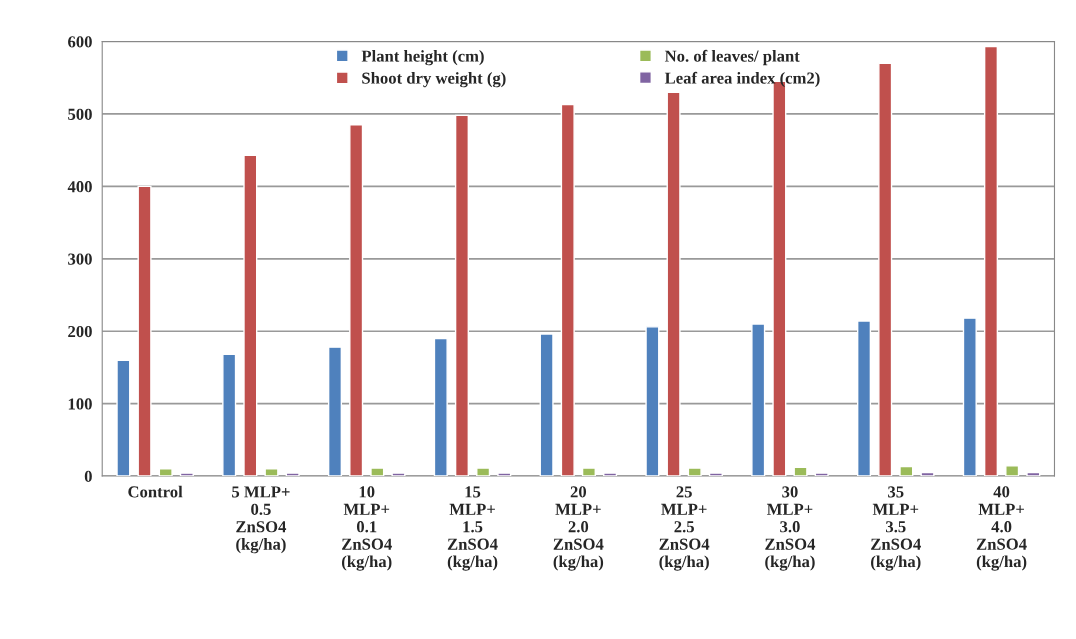  I want to click on y-tick-label: 600, so click(80, 42).